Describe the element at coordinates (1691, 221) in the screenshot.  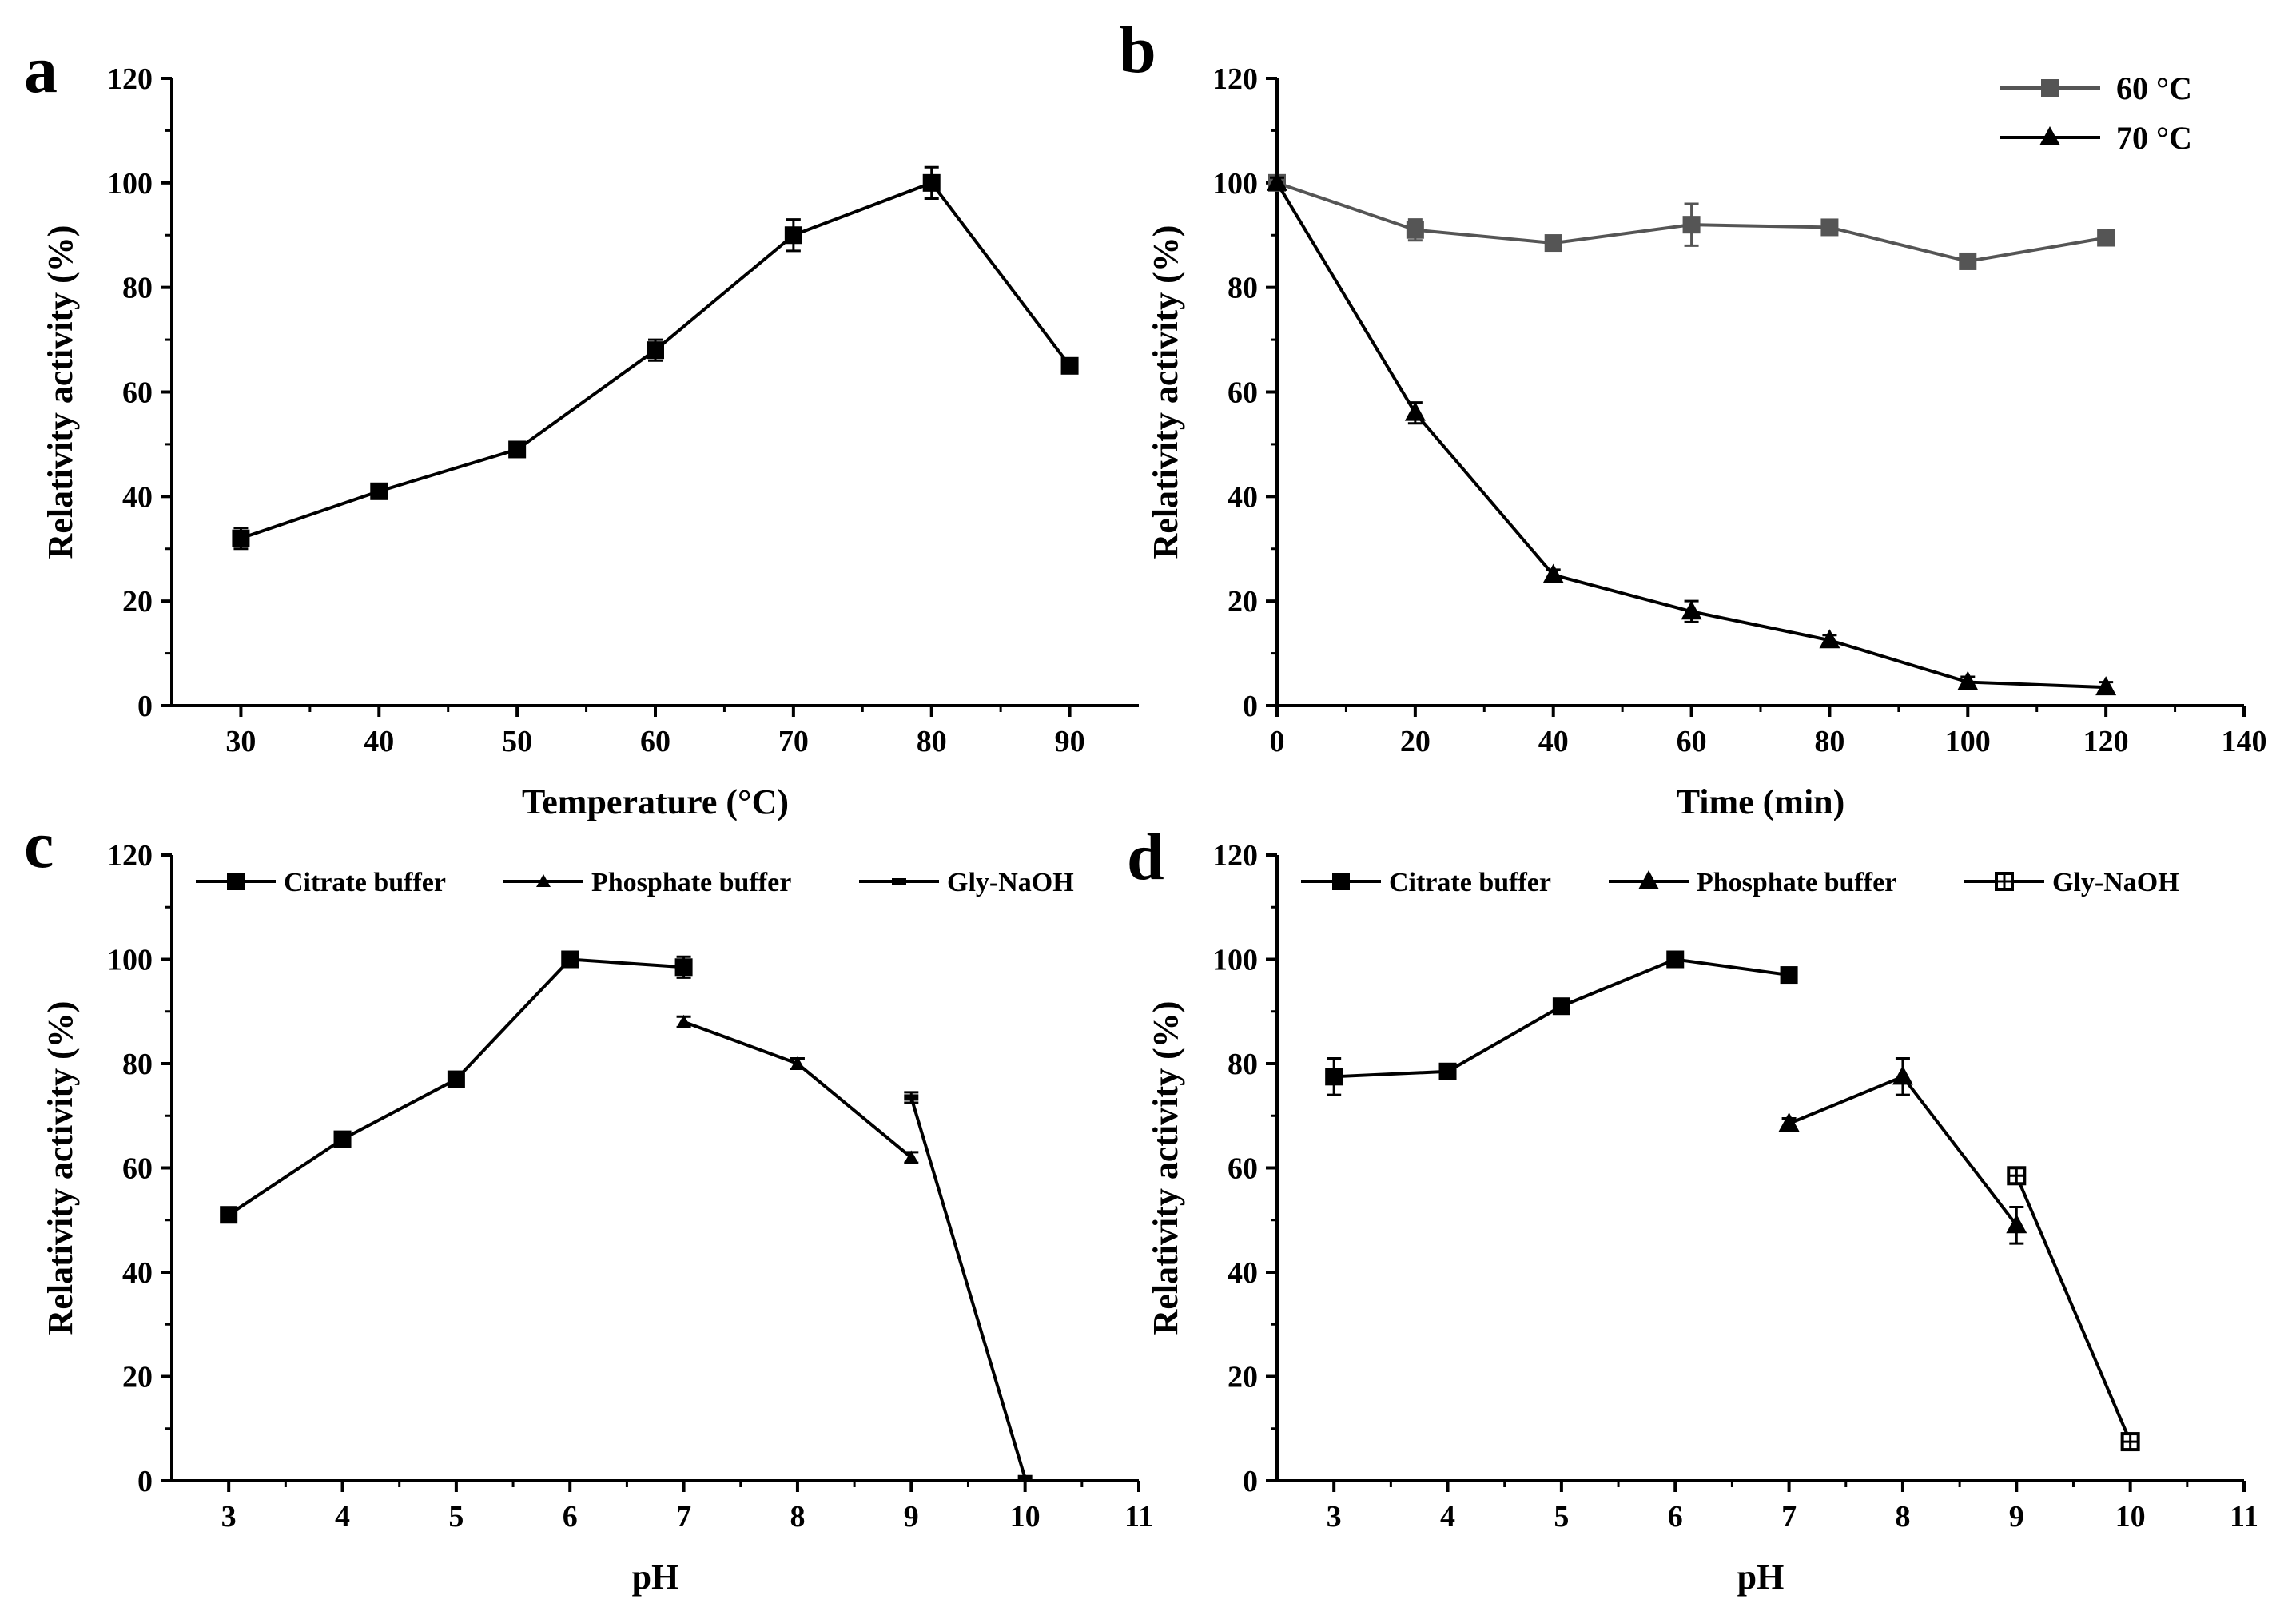
I see `series-60-c` at that location.